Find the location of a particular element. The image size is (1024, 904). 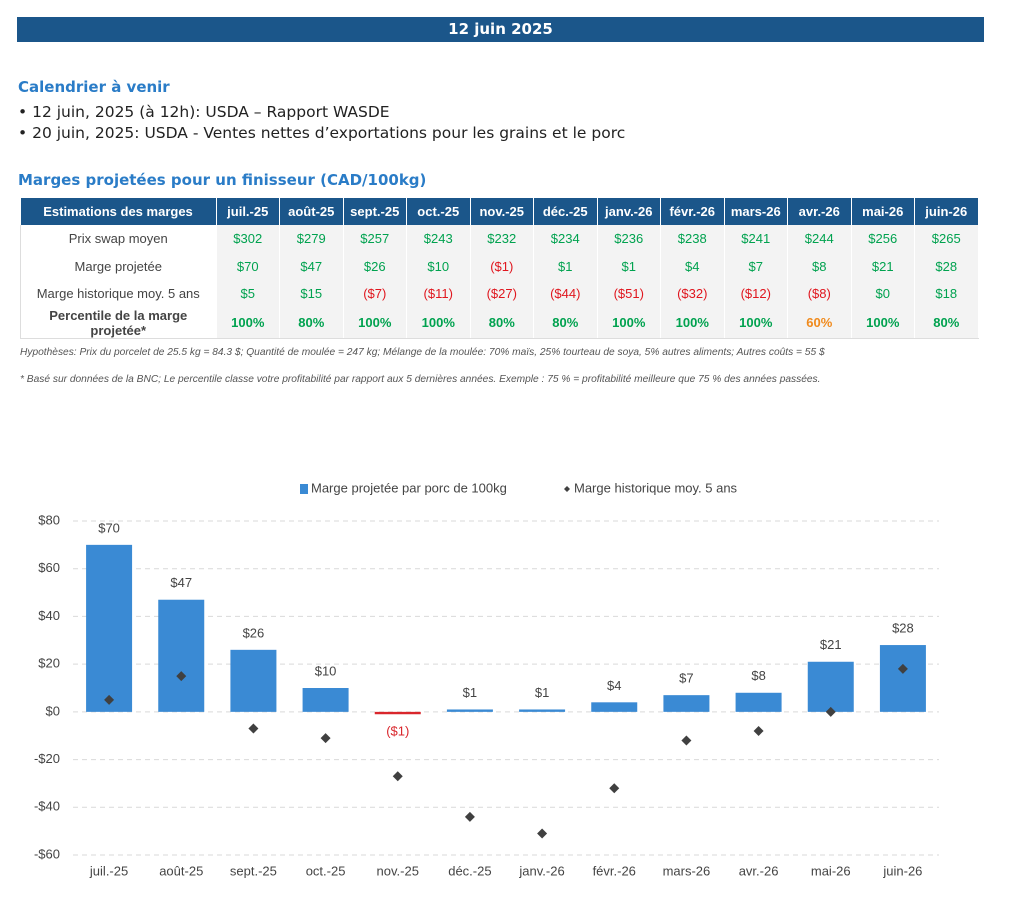

y-tick-label: $80 is located at coordinates (49, 519).